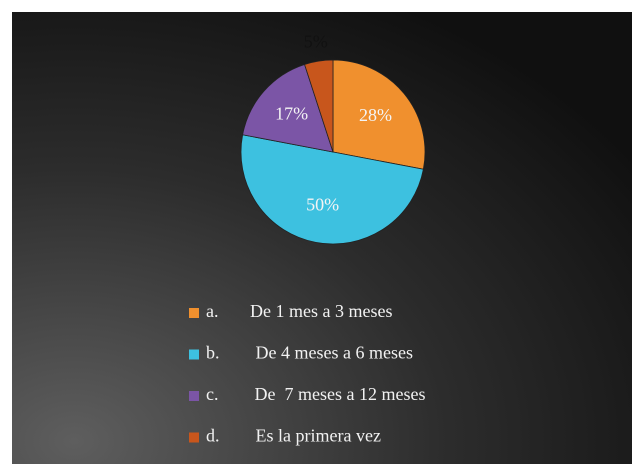  Describe the element at coordinates (315, 394) in the screenshot. I see `legend-label: c. De 7 meses a 12 meses` at that location.